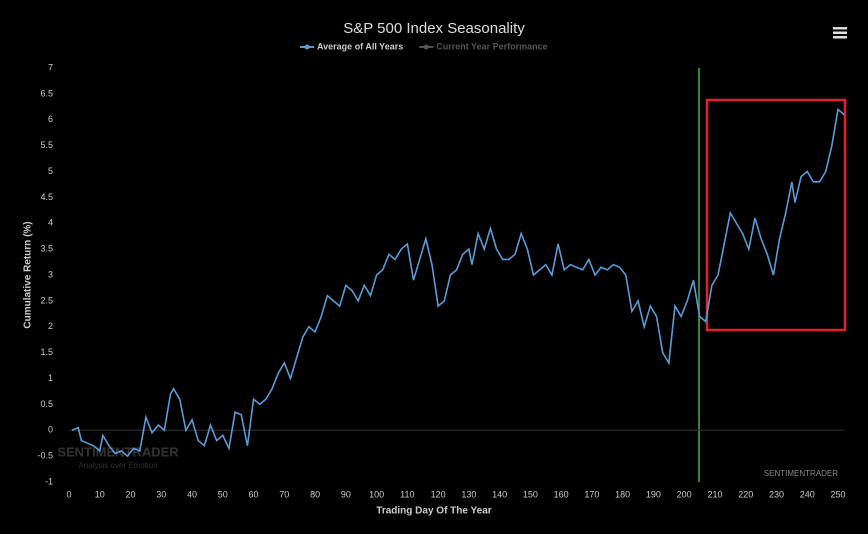  What do you see at coordinates (530, 494) in the screenshot?
I see `x-tick-label: 150` at bounding box center [530, 494].